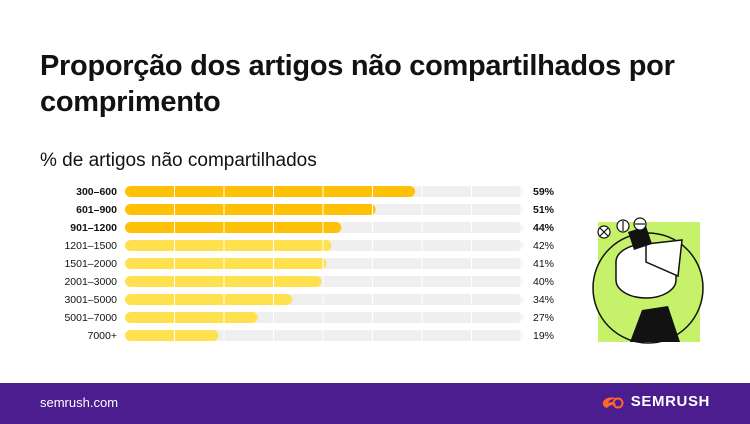 This screenshot has width=750, height=424. What do you see at coordinates (375, 403) in the screenshot?
I see `footer-bar: semrush.com SEMRUSH` at bounding box center [375, 403].